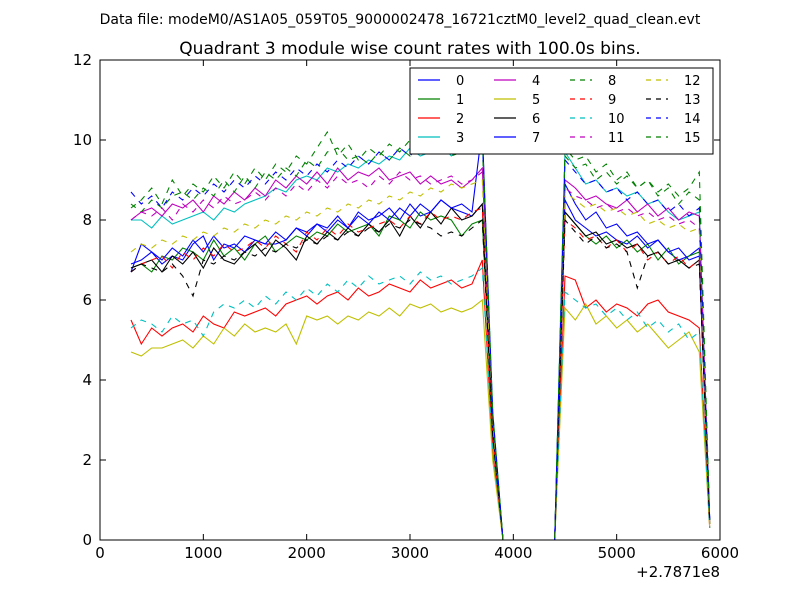  What do you see at coordinates (612, 100) in the screenshot?
I see `legend-label-9: 9` at bounding box center [612, 100].